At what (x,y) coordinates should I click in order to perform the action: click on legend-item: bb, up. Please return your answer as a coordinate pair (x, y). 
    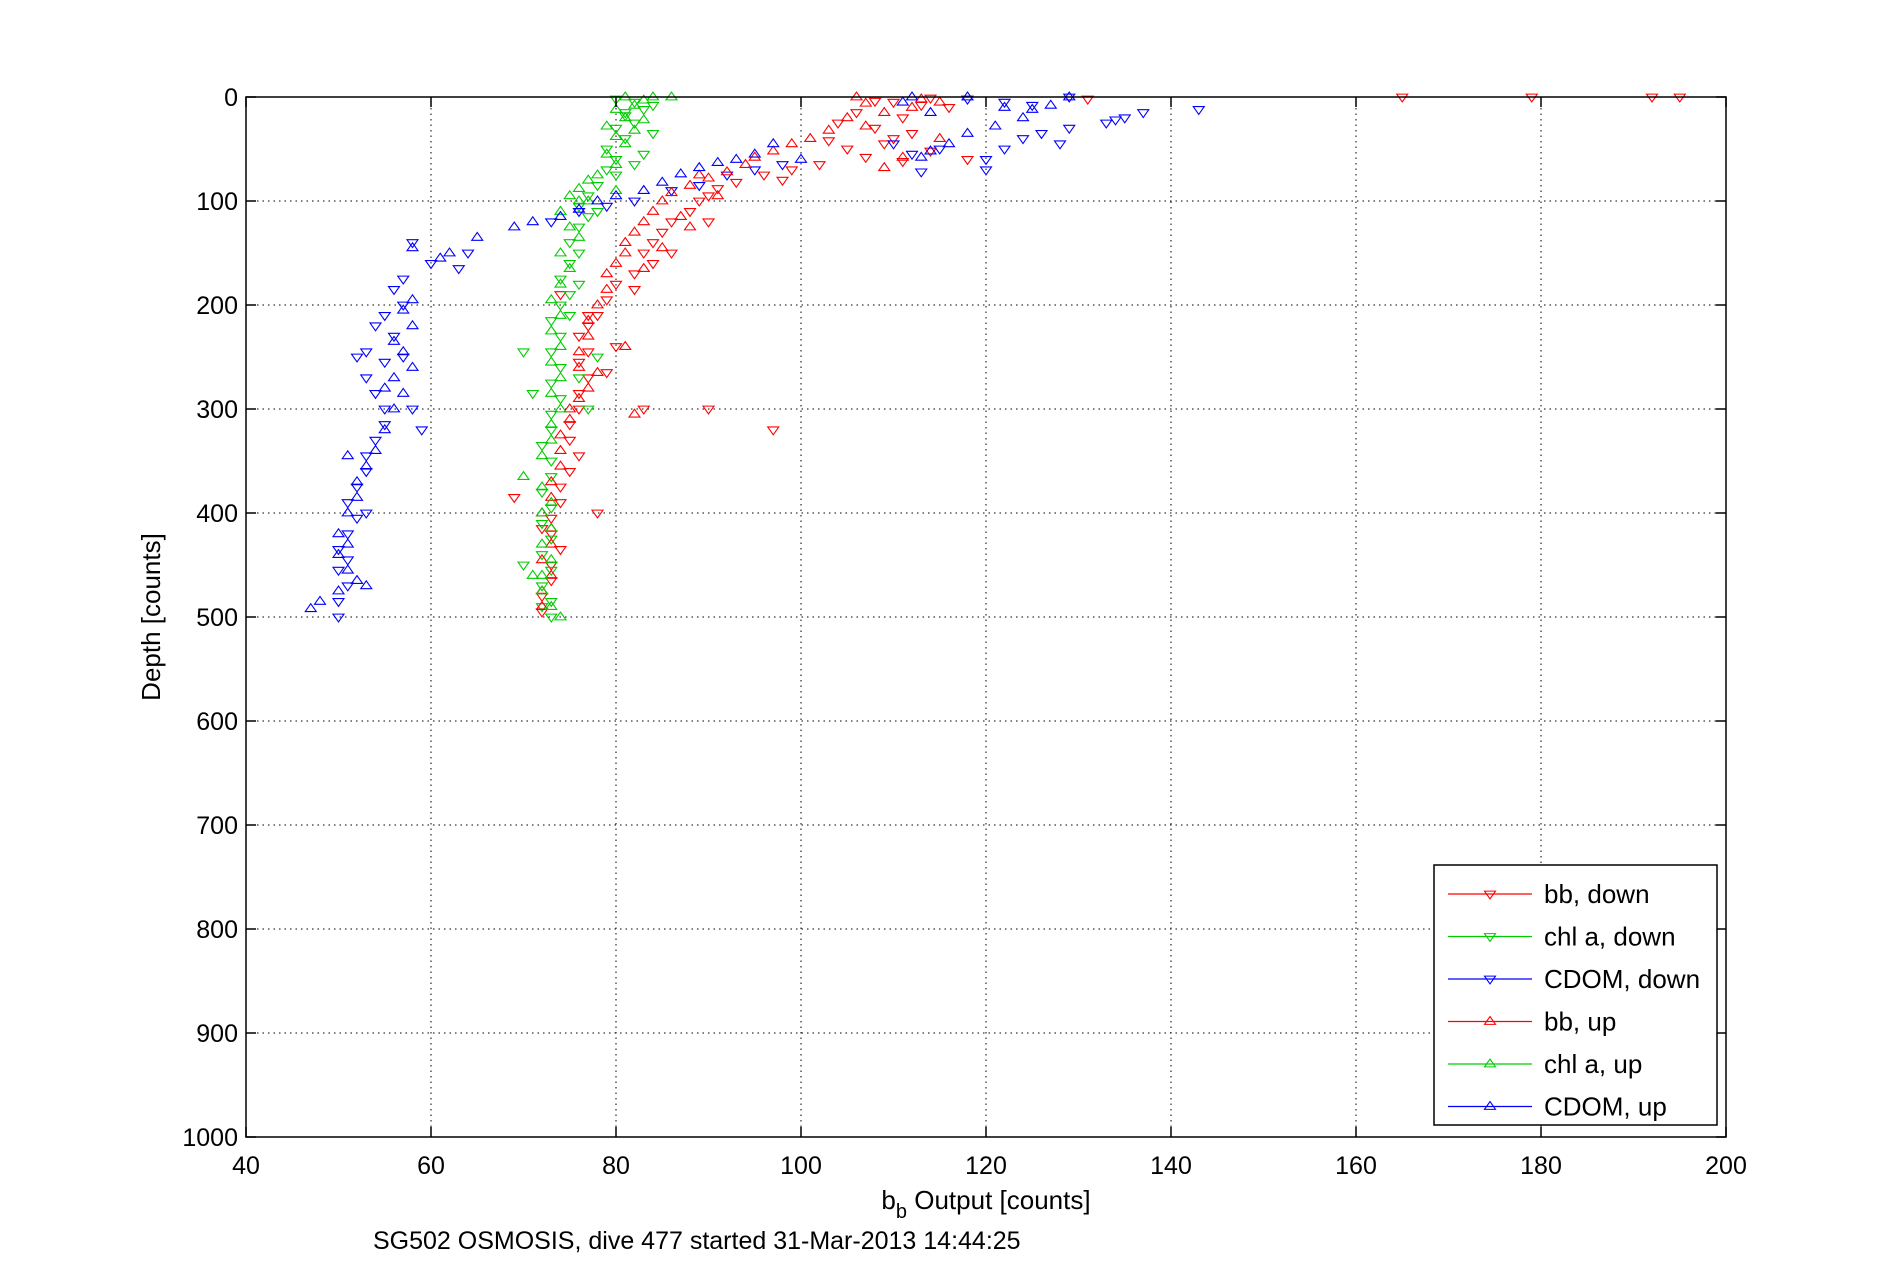
    Looking at the image, I should click on (1532, 1022).